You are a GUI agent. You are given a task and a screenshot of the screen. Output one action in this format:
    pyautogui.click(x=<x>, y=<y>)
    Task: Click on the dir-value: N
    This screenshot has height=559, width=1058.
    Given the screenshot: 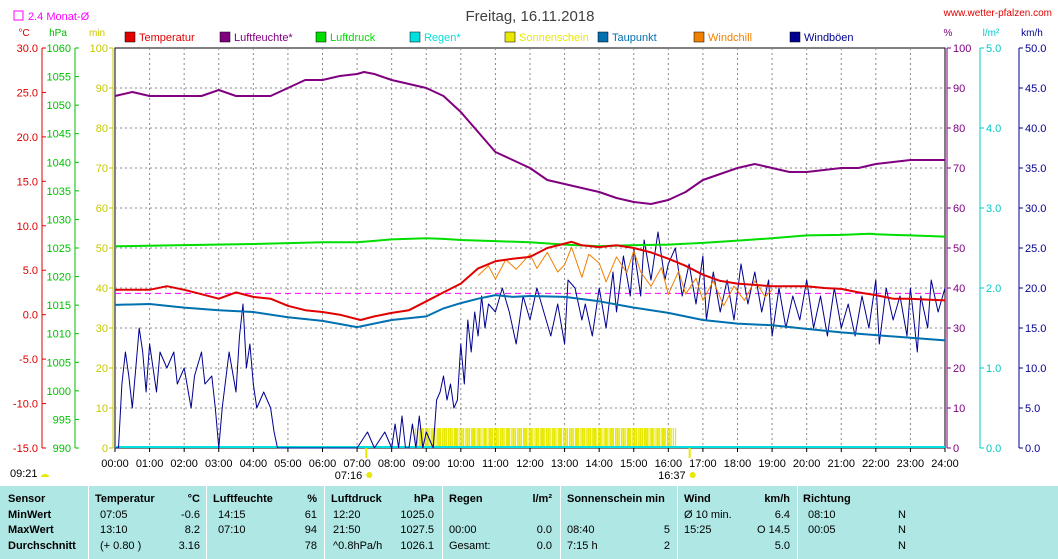 What is the action you would take?
    pyautogui.click(x=902, y=530)
    